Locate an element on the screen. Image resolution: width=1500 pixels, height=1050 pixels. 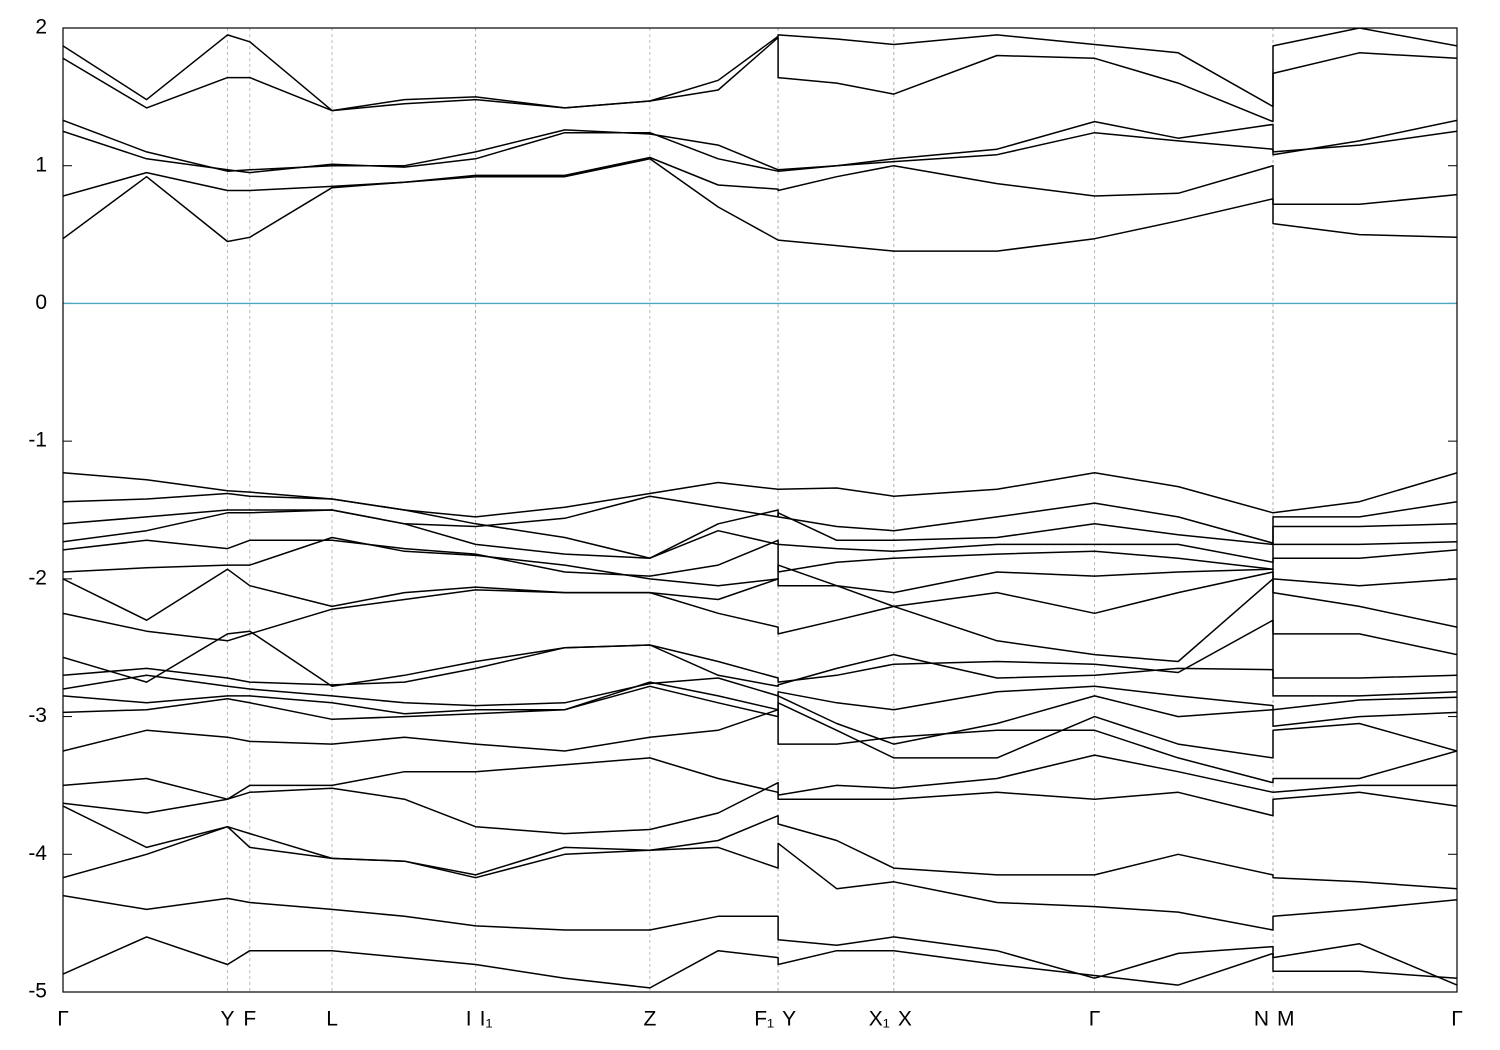
x-tick-label: L is located at coordinates (332, 1019).